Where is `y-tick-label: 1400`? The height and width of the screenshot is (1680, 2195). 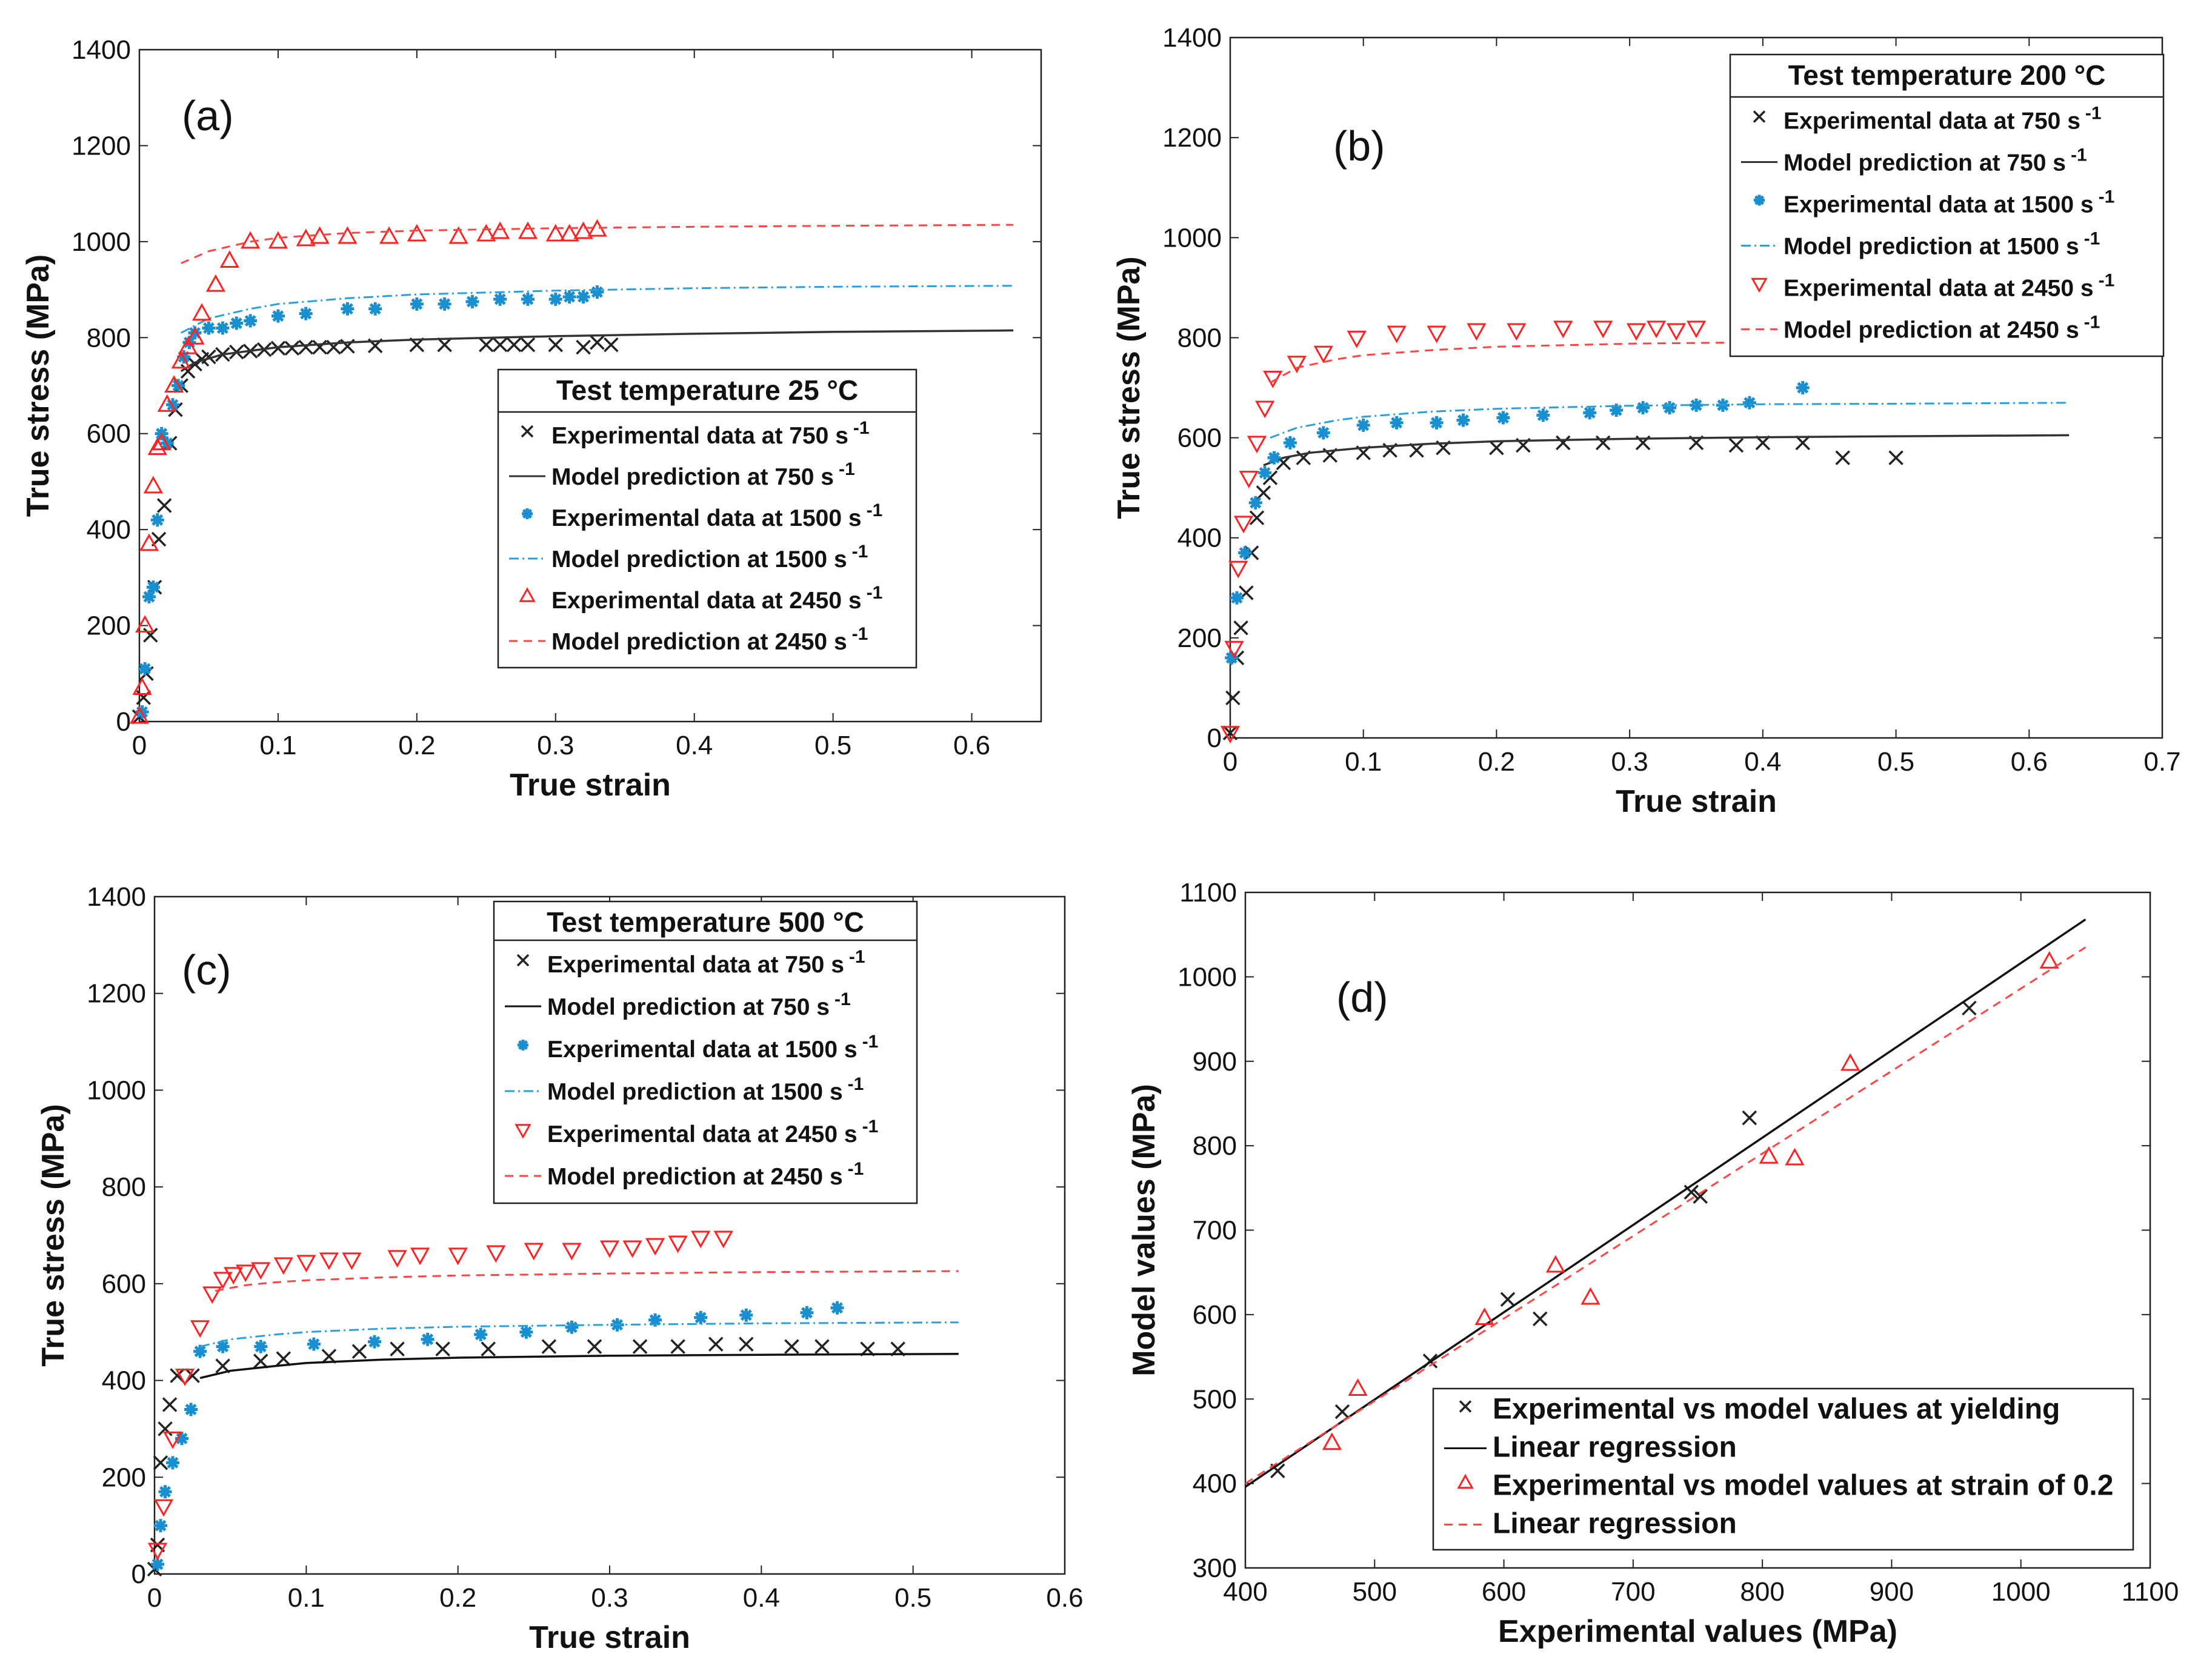
y-tick-label: 1400 is located at coordinates (102, 50).